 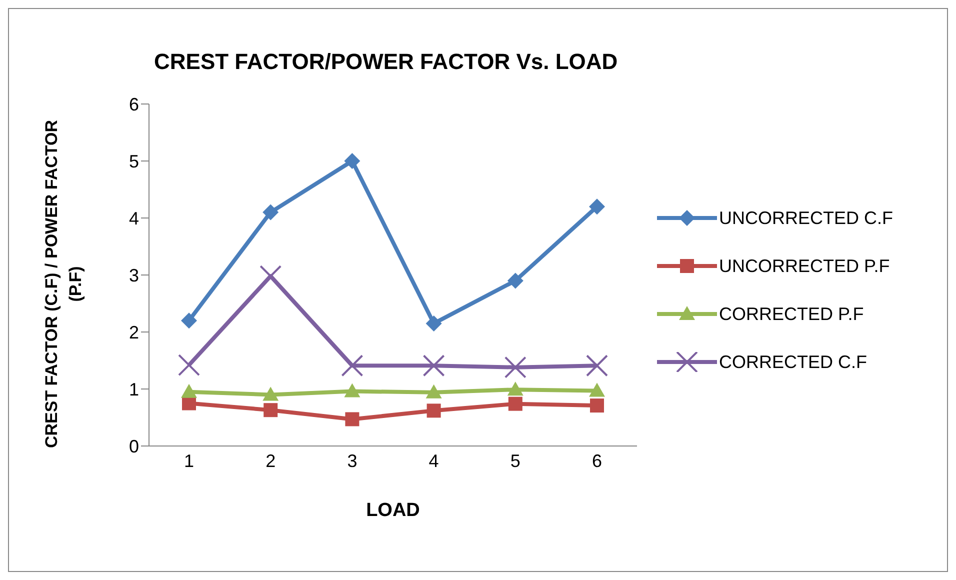 I want to click on x-tick-label: 5, so click(x=515, y=460).